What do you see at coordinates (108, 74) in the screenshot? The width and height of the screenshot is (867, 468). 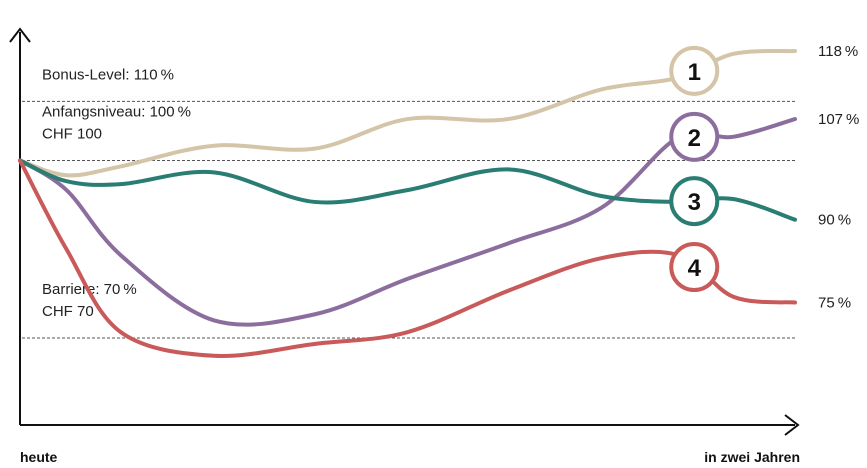 I see `reference-label-bonus: Bonus-Level: 110 %` at bounding box center [108, 74].